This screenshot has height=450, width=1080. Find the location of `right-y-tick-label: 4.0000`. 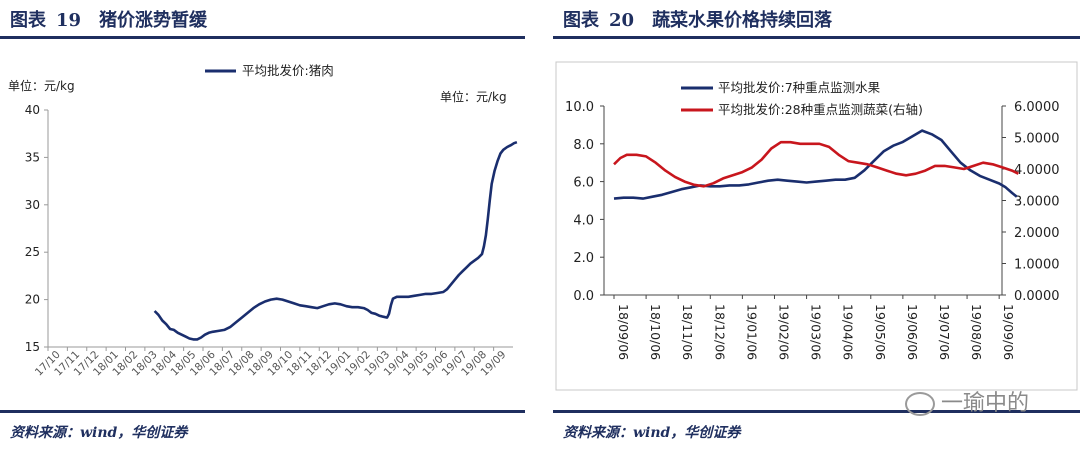

right-y-tick-label: 4.0000 is located at coordinates (1037, 170).